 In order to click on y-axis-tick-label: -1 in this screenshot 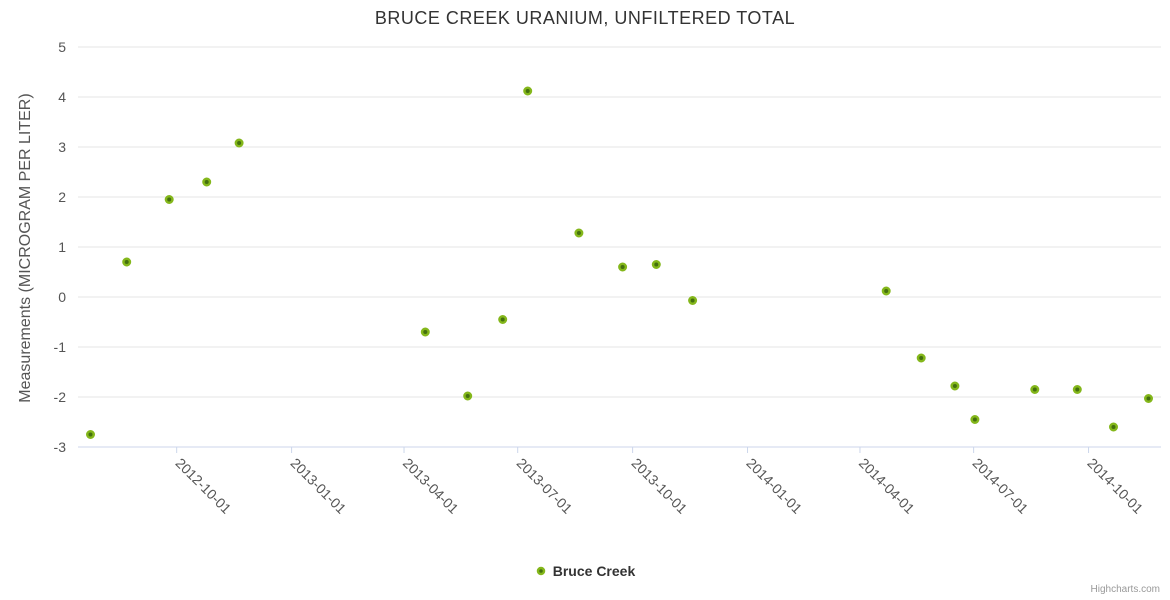, I will do `click(60, 347)`.